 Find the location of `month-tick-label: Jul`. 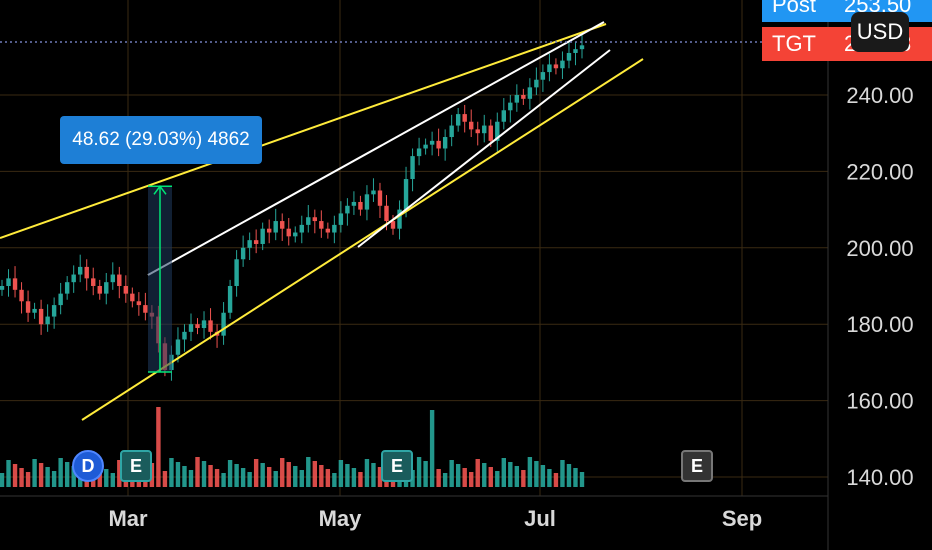

month-tick-label: Jul is located at coordinates (540, 518).